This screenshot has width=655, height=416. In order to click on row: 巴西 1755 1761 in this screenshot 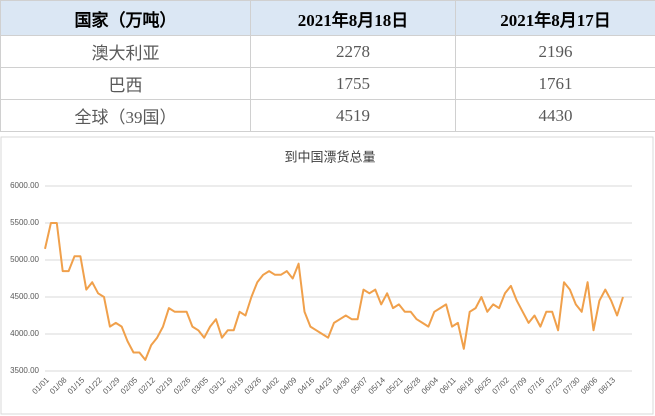, I will do `click(327, 83)`.